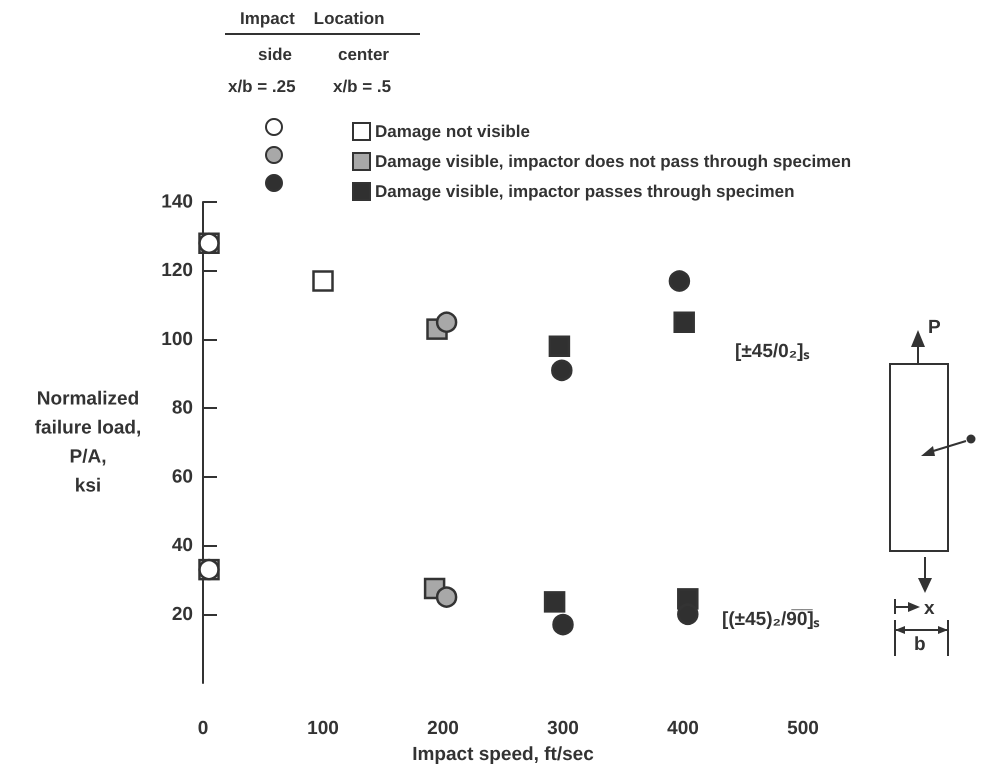 This screenshot has height=769, width=990. Describe the element at coordinates (364, 54) in the screenshot. I see `text: center` at that location.